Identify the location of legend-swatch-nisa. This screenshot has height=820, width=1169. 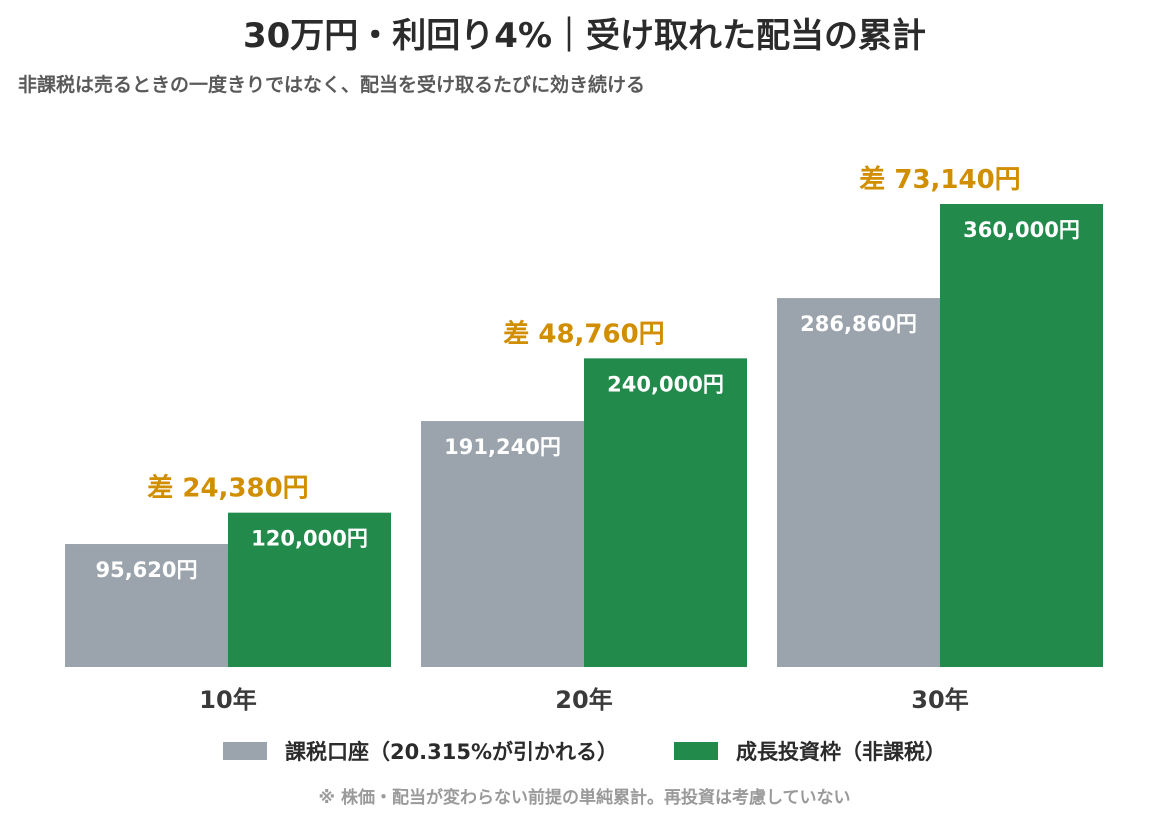
(696, 751).